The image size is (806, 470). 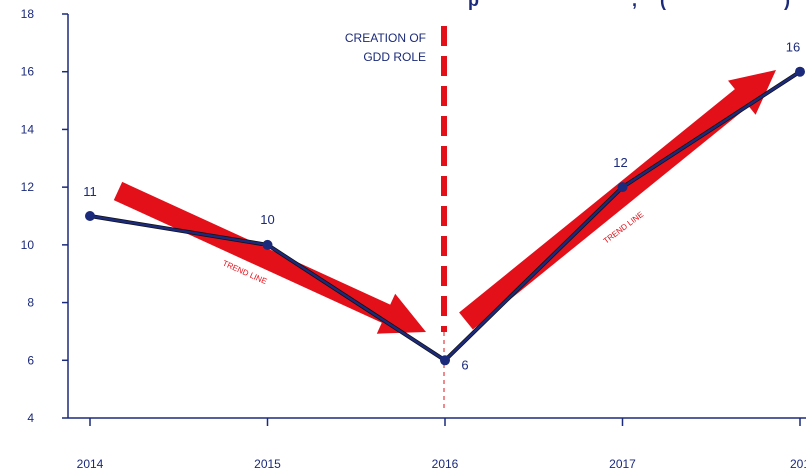 What do you see at coordinates (270, 257) in the screenshot?
I see `trend-arrow-down` at bounding box center [270, 257].